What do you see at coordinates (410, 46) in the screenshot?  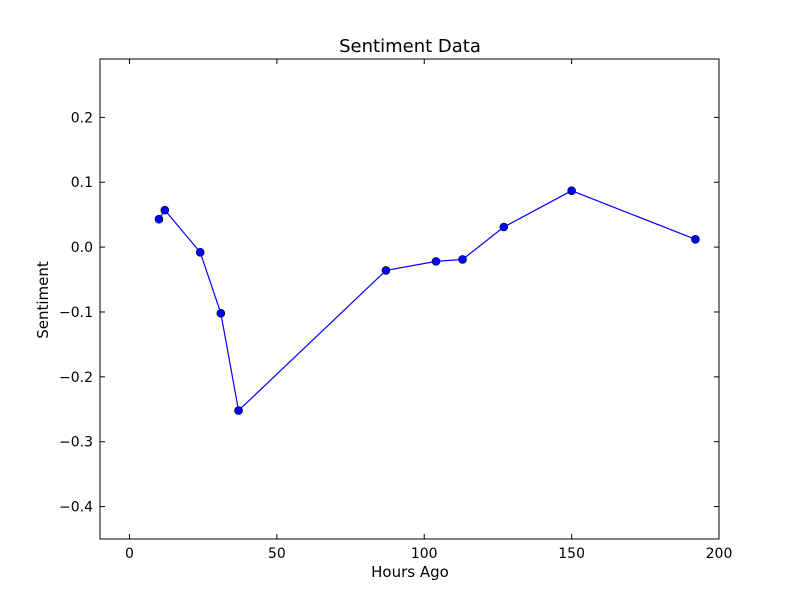 I see `chart-title: Sentiment Data` at bounding box center [410, 46].